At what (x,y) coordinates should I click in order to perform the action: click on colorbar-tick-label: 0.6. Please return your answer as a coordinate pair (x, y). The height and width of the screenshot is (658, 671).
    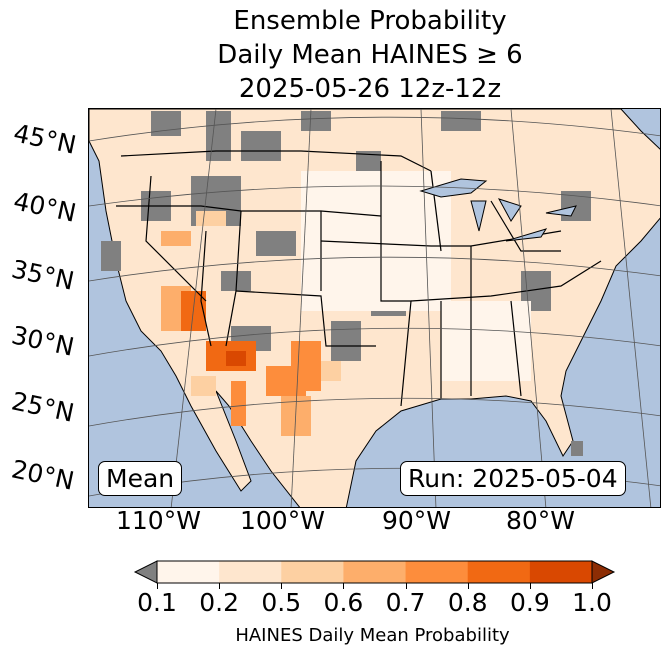
    Looking at the image, I should click on (343, 602).